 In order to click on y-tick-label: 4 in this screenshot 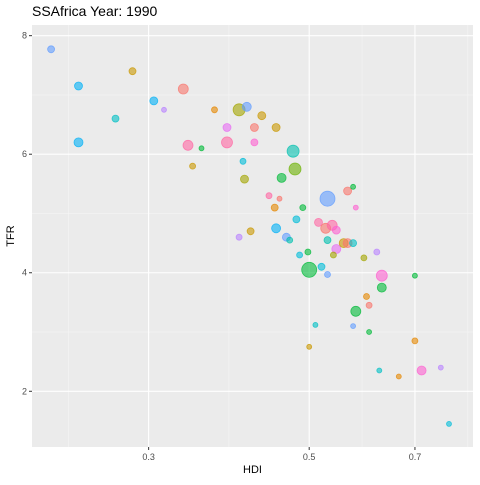, I will do `click(24, 273)`.